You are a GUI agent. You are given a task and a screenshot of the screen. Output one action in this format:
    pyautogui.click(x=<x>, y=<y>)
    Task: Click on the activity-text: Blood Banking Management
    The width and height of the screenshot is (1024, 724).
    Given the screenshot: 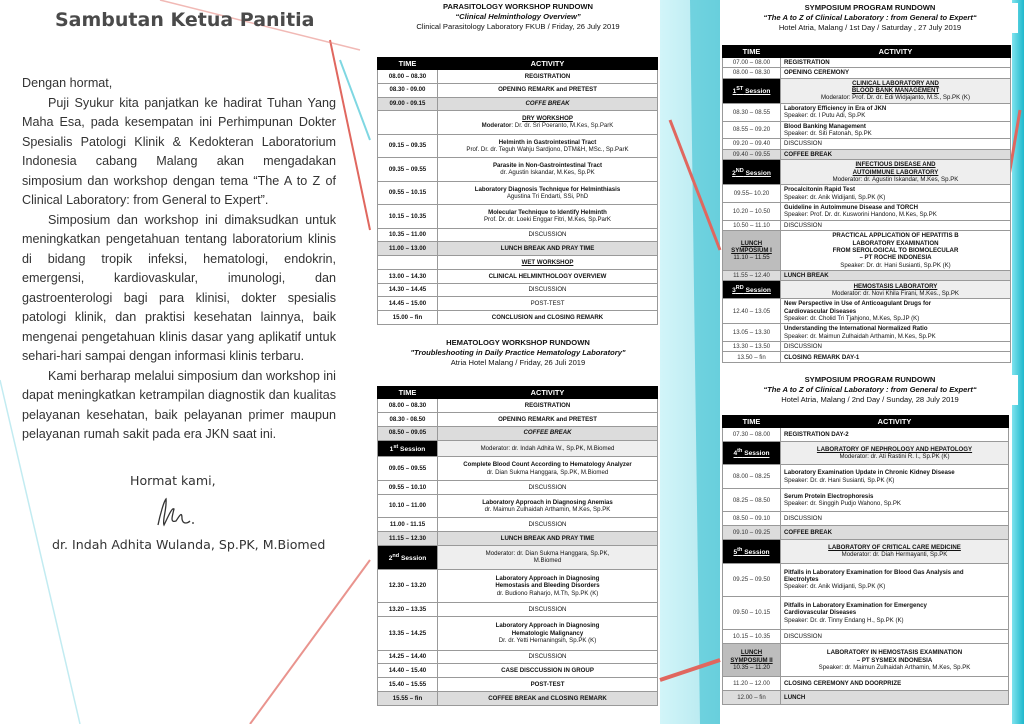 What is the action you would take?
    pyautogui.click(x=825, y=126)
    